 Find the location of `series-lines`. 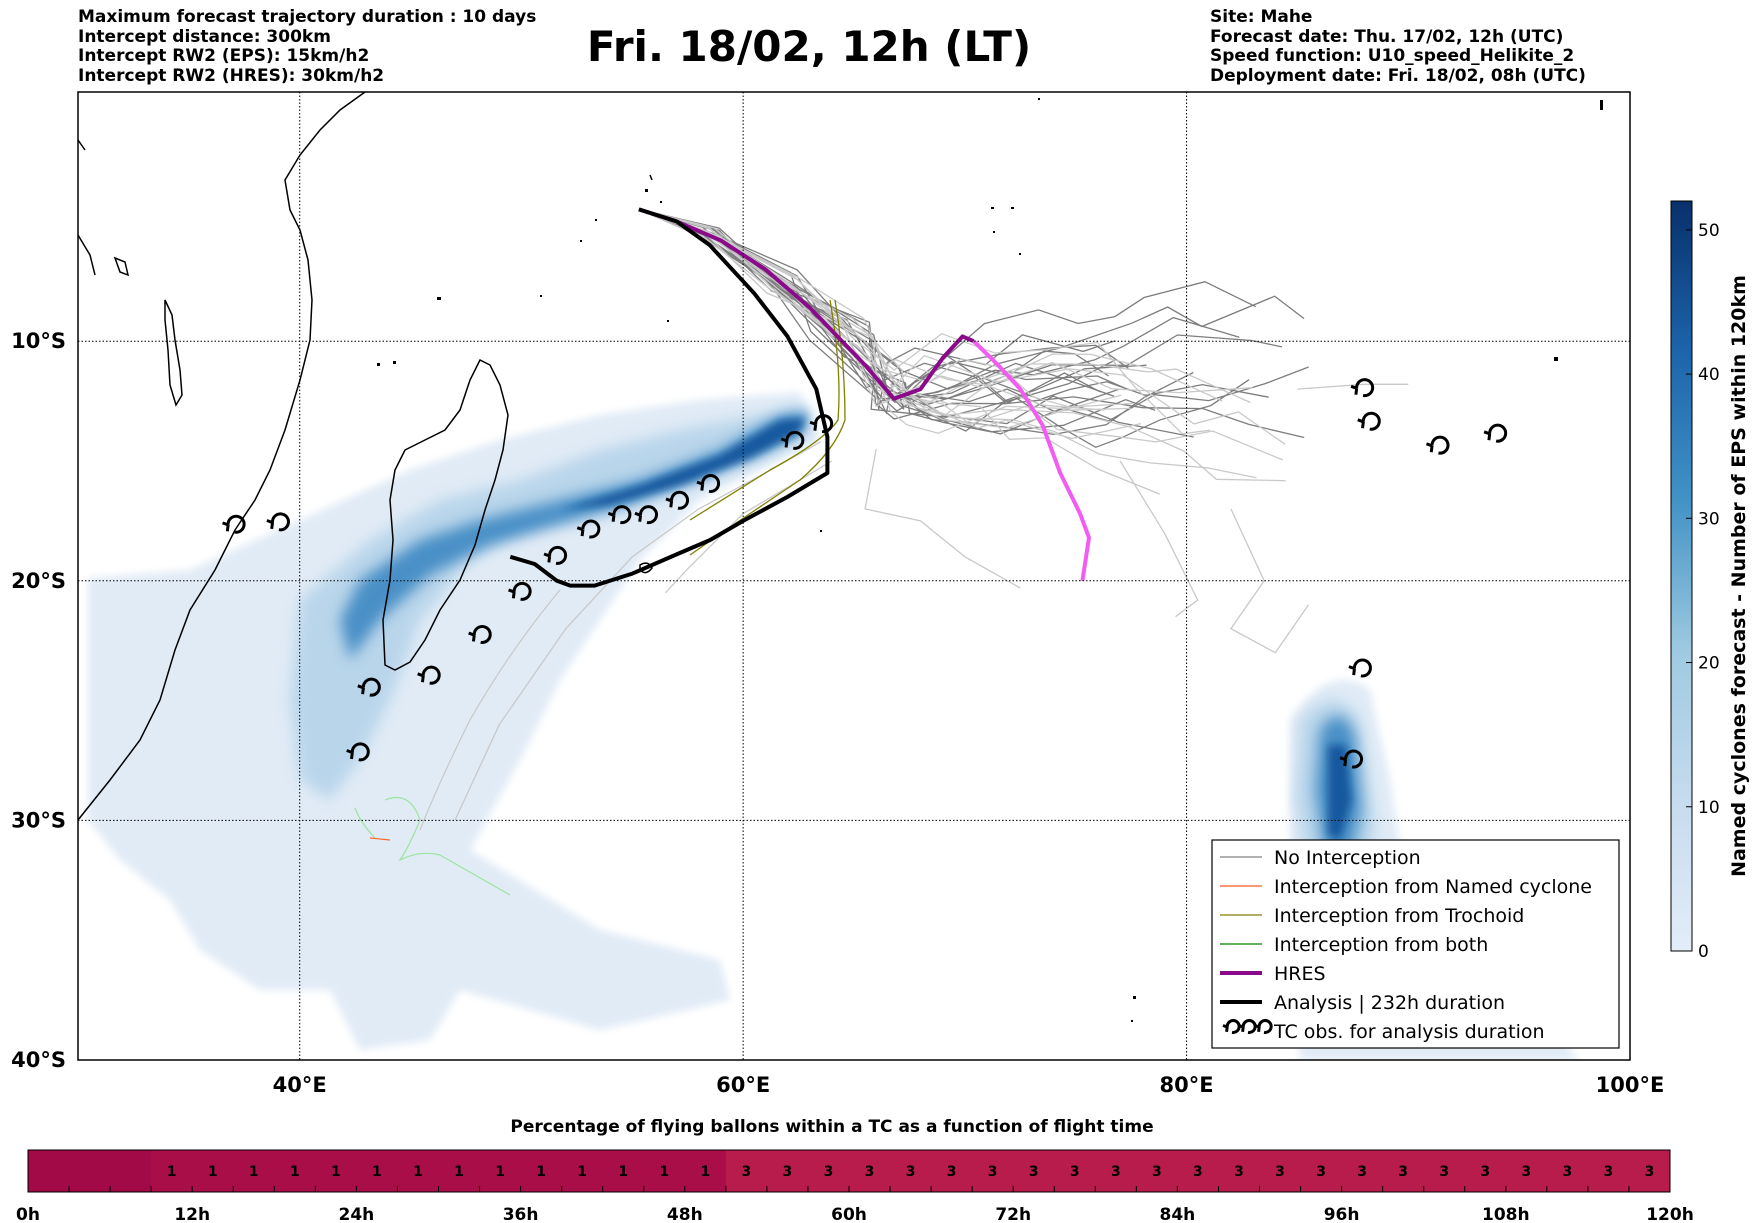

series-lines is located at coordinates (800, 397).